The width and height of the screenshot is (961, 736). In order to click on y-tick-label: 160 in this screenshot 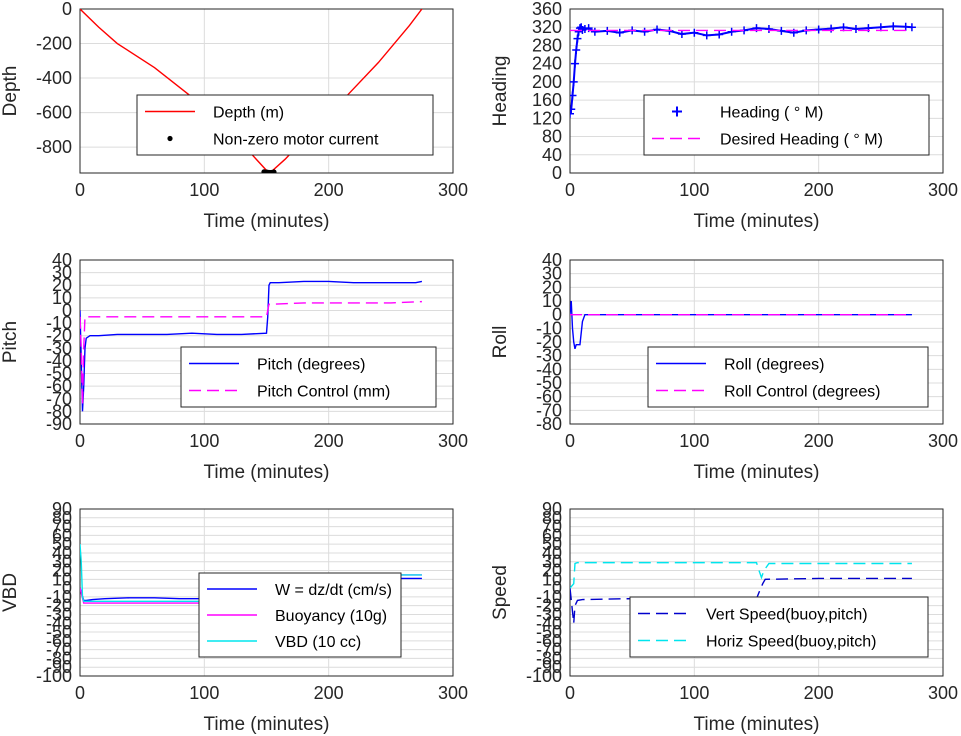, I will do `click(547, 100)`.